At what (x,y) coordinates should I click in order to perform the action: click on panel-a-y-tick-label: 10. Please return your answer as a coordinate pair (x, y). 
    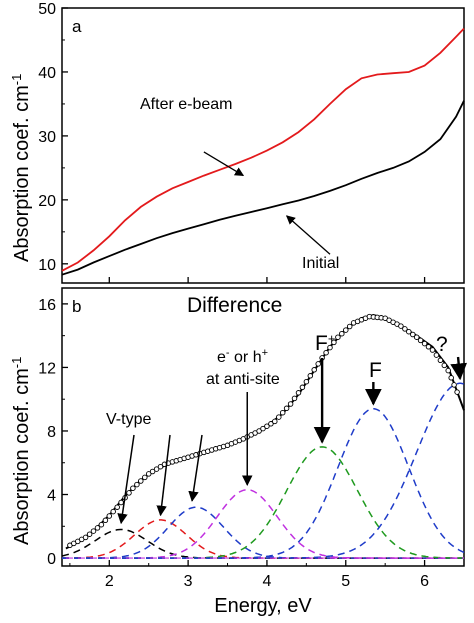
    Looking at the image, I should click on (47, 265).